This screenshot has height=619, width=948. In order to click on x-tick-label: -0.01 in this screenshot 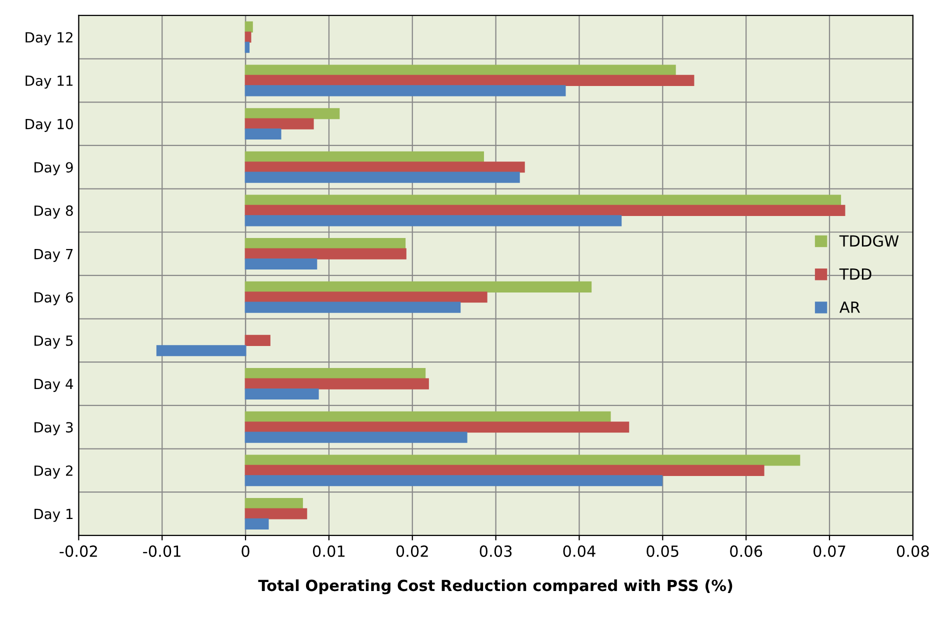, I will do `click(161, 551)`.